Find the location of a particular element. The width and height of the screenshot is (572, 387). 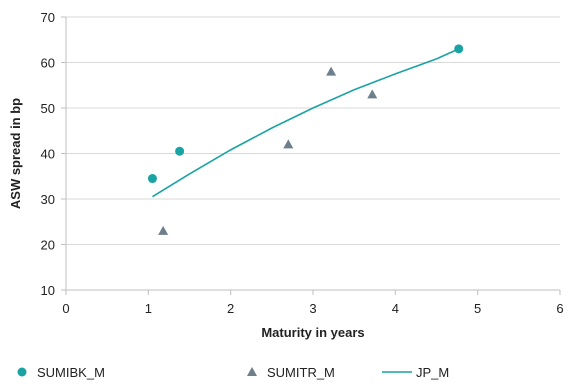

y-tick-label-3: 40 is located at coordinates (48, 154).